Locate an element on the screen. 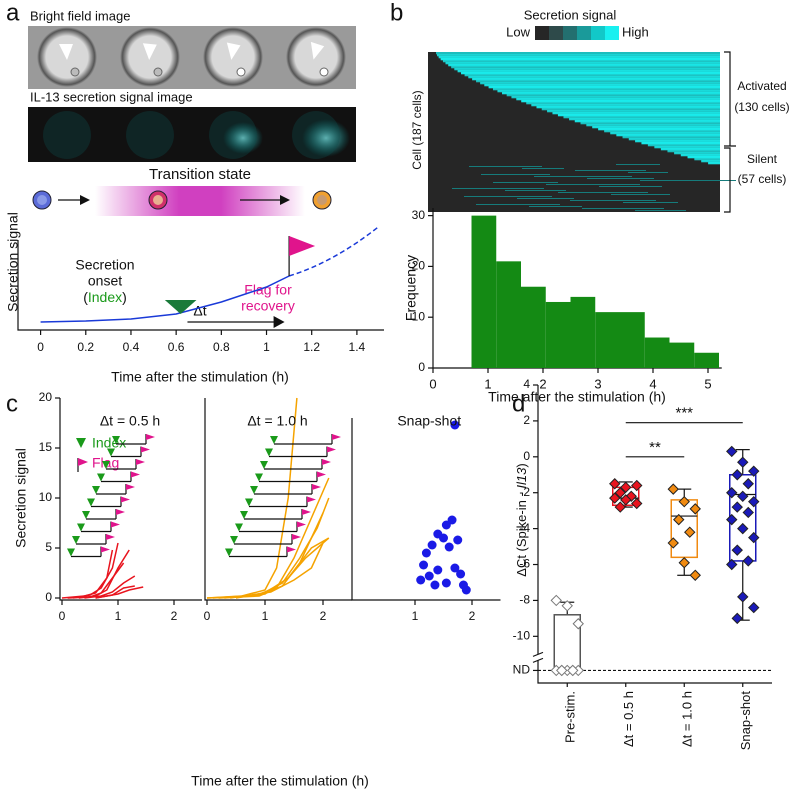 This screenshot has height=801, width=794. cell is located at coordinates (241, 72).